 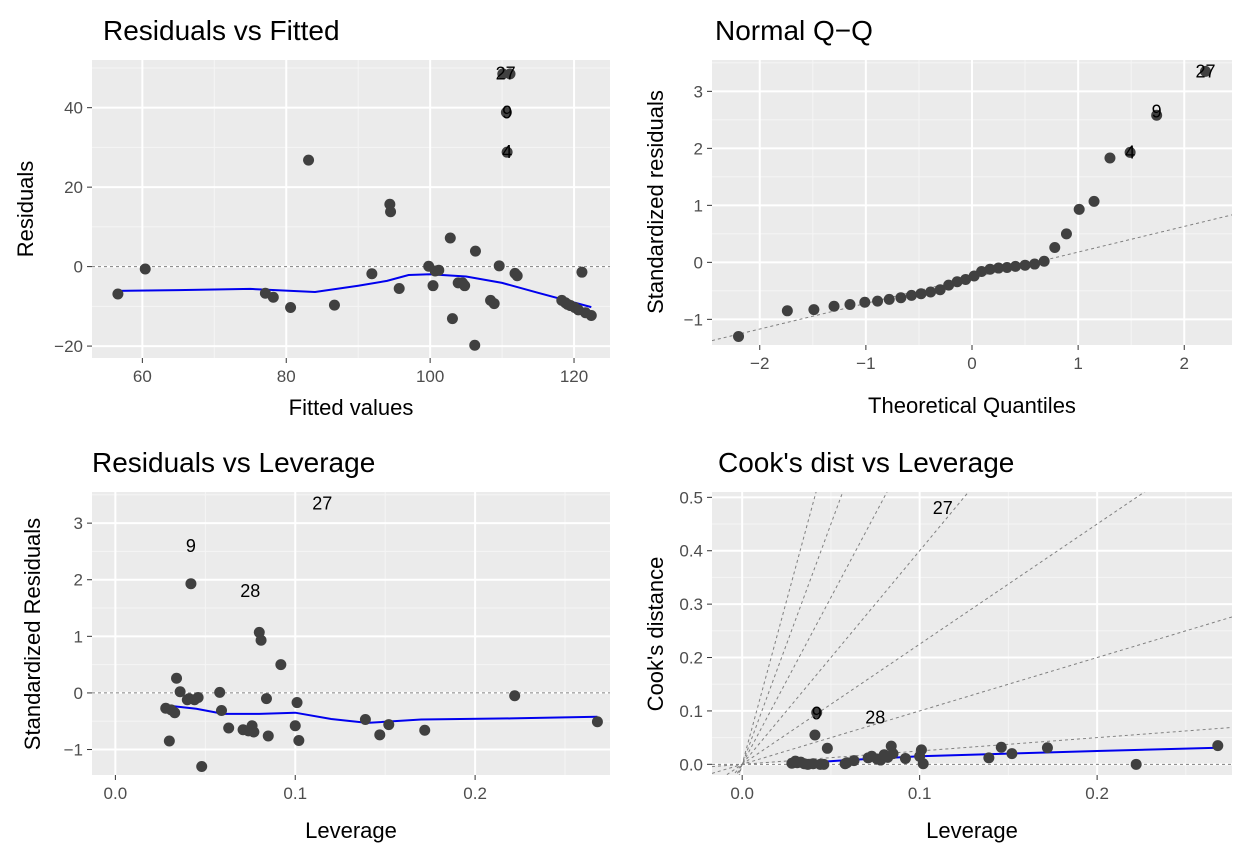 What do you see at coordinates (972, 405) in the screenshot?
I see `x-axis-label: Theoretical Quantiles` at bounding box center [972, 405].